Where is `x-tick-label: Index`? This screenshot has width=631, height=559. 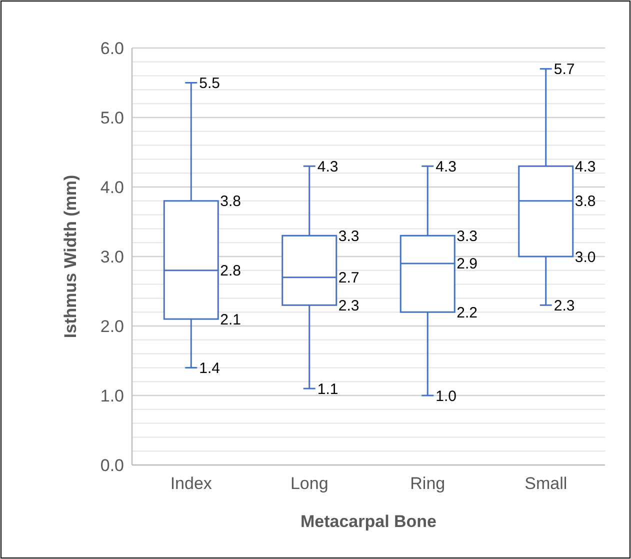
x-tick-label: Index is located at coordinates (191, 483).